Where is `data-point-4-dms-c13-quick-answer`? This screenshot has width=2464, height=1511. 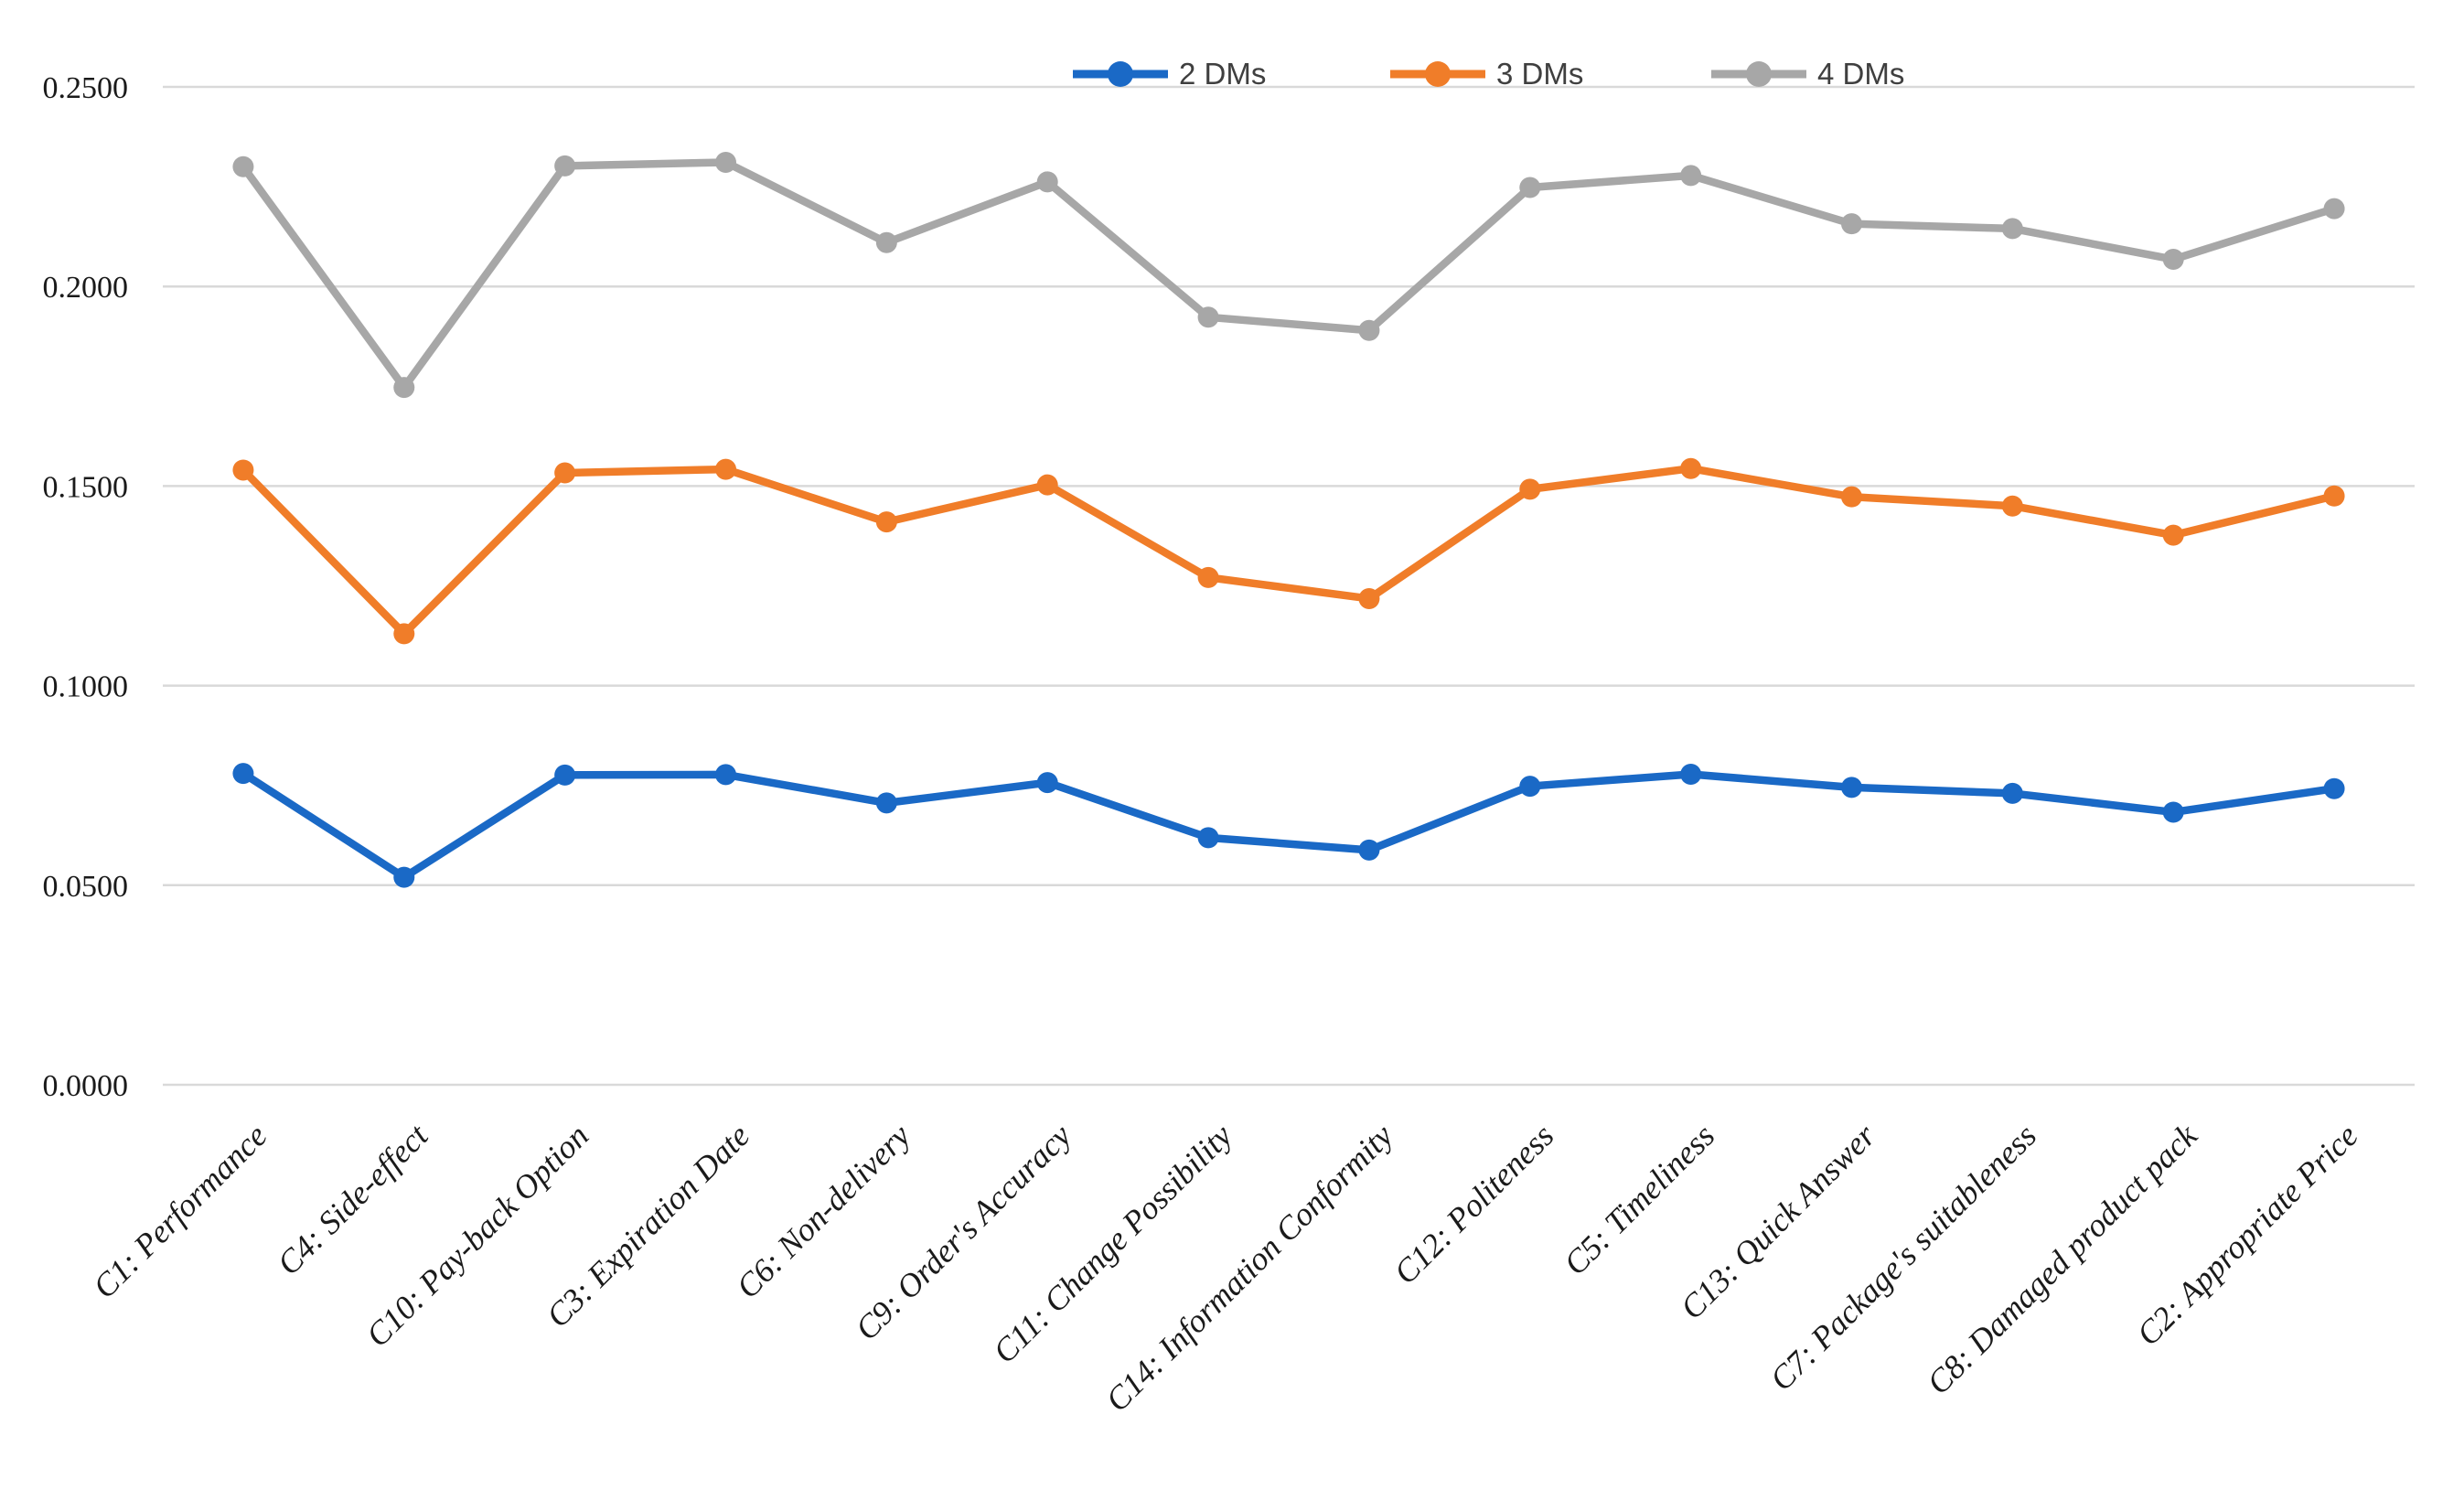
data-point-4-dms-c13-quick-answer is located at coordinates (1852, 224).